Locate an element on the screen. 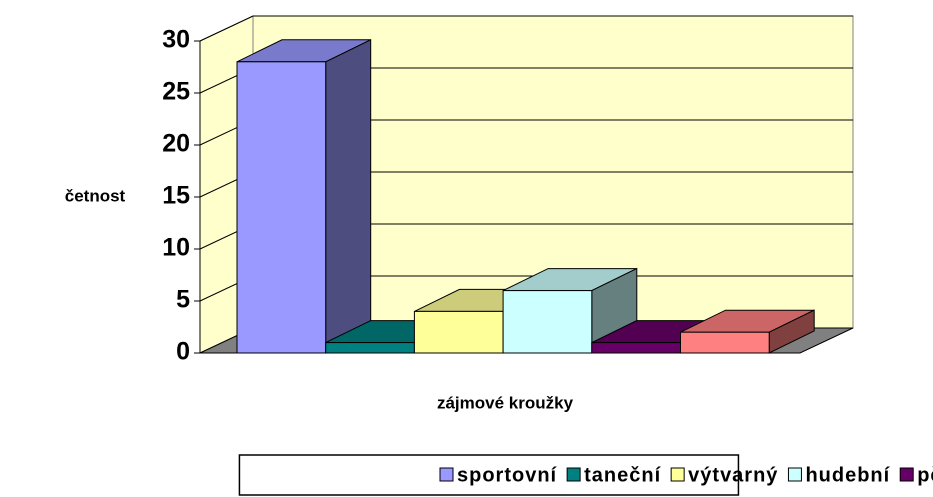 This screenshot has height=497, width=933. grid-line is located at coordinates (526, 28).